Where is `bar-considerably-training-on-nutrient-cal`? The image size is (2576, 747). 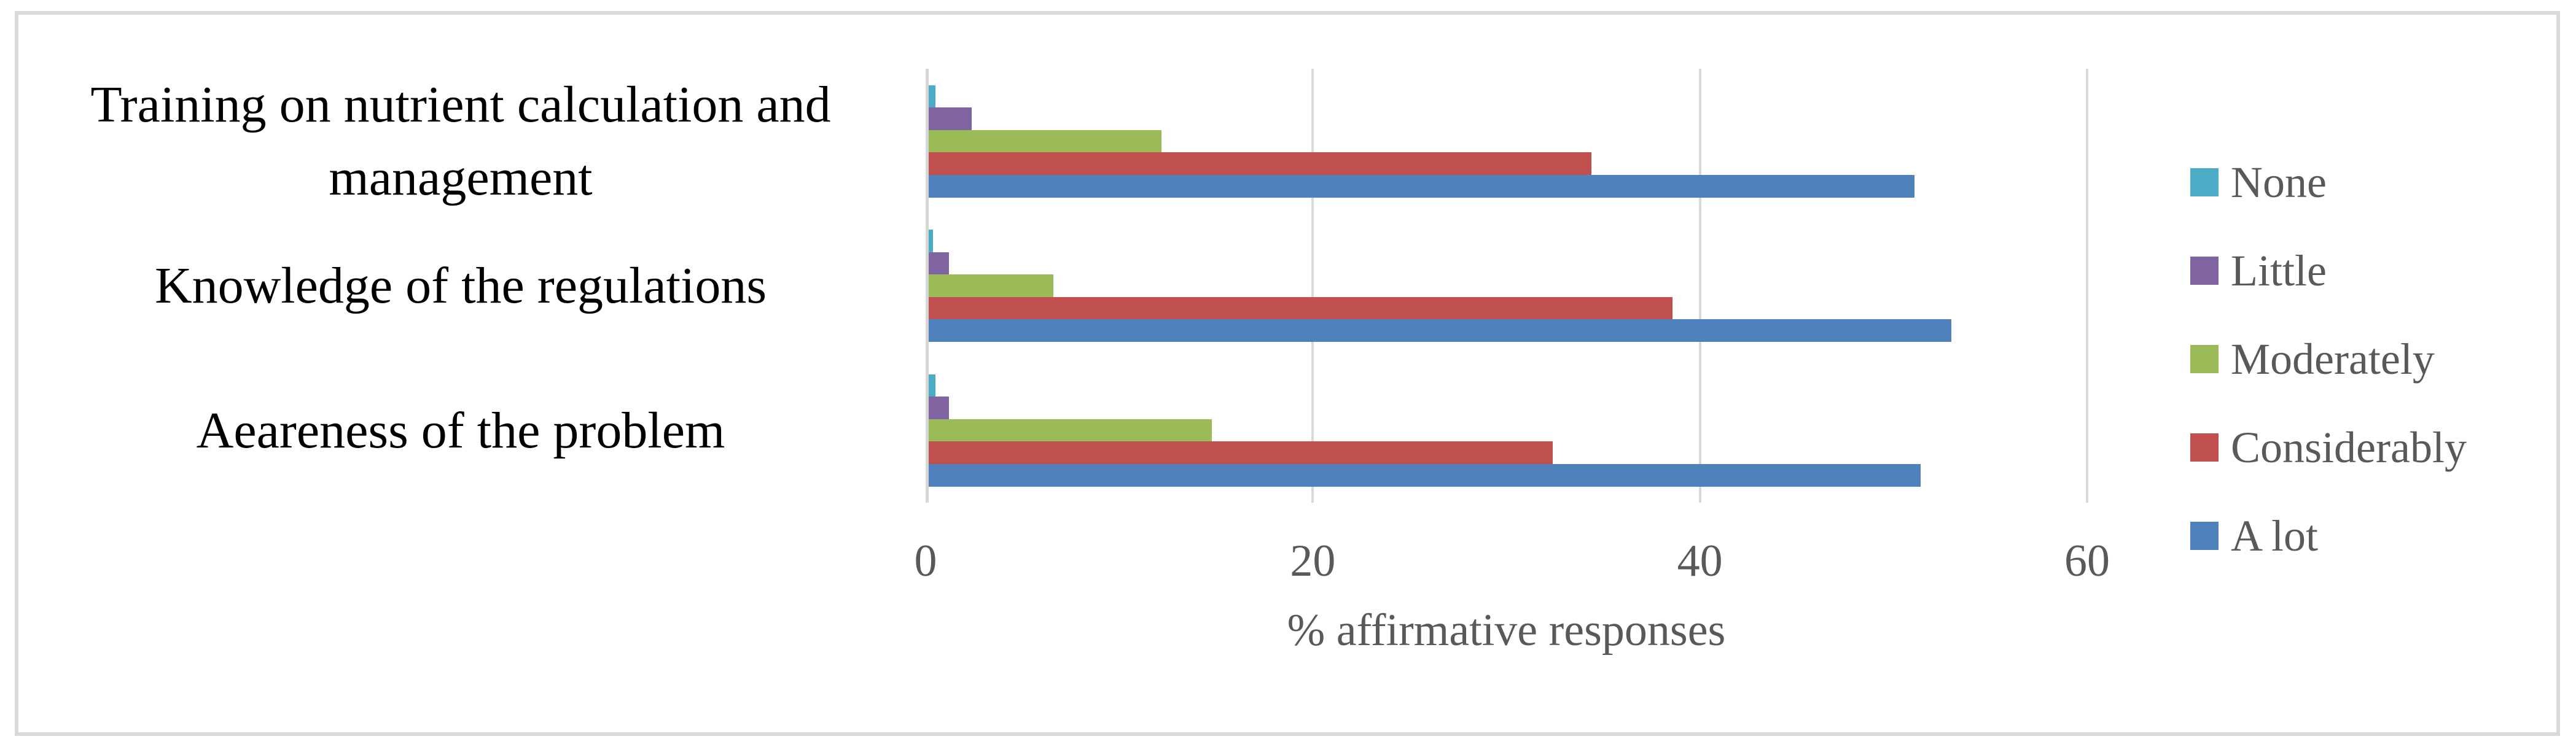
bar-considerably-training-on-nutrient-cal is located at coordinates (1260, 164).